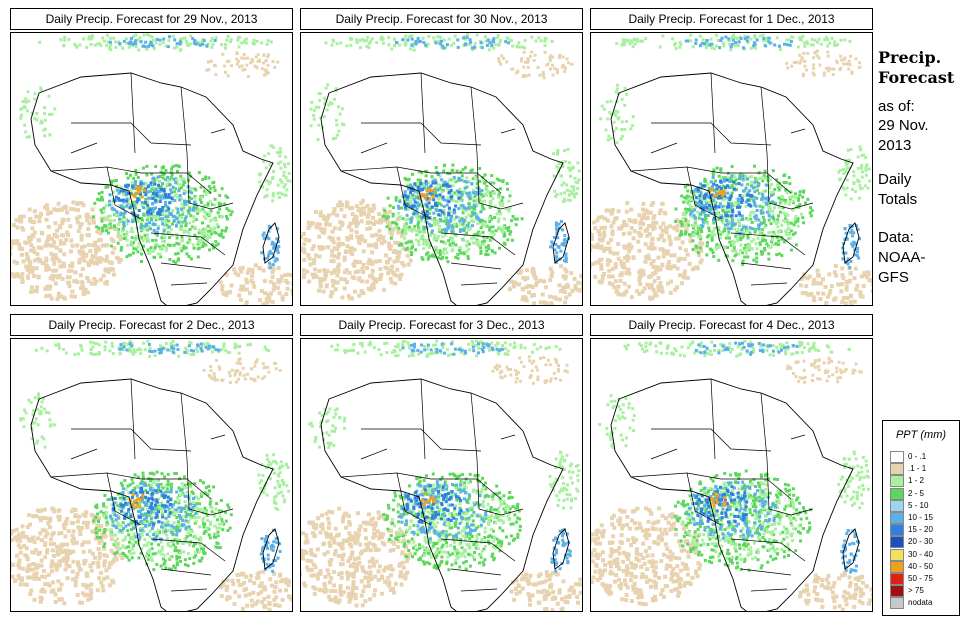  Describe the element at coordinates (920, 566) in the screenshot. I see `legend-label: 40 - 50` at that location.